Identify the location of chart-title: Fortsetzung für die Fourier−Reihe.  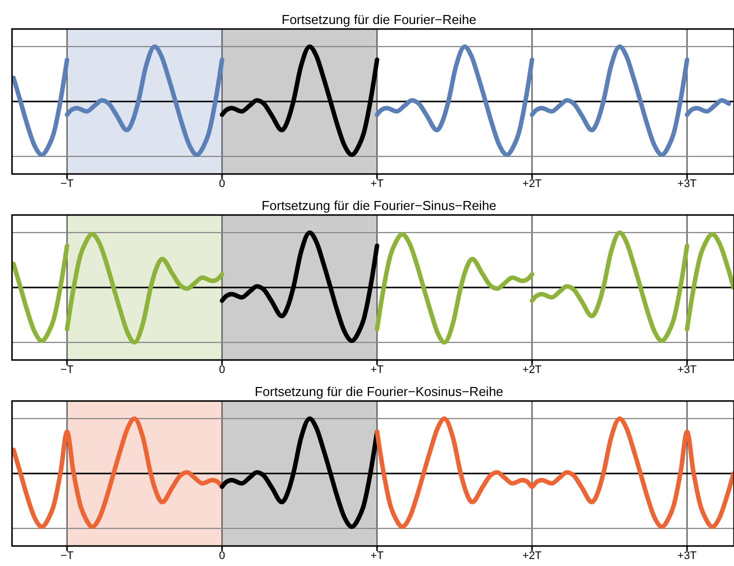
(379, 19).